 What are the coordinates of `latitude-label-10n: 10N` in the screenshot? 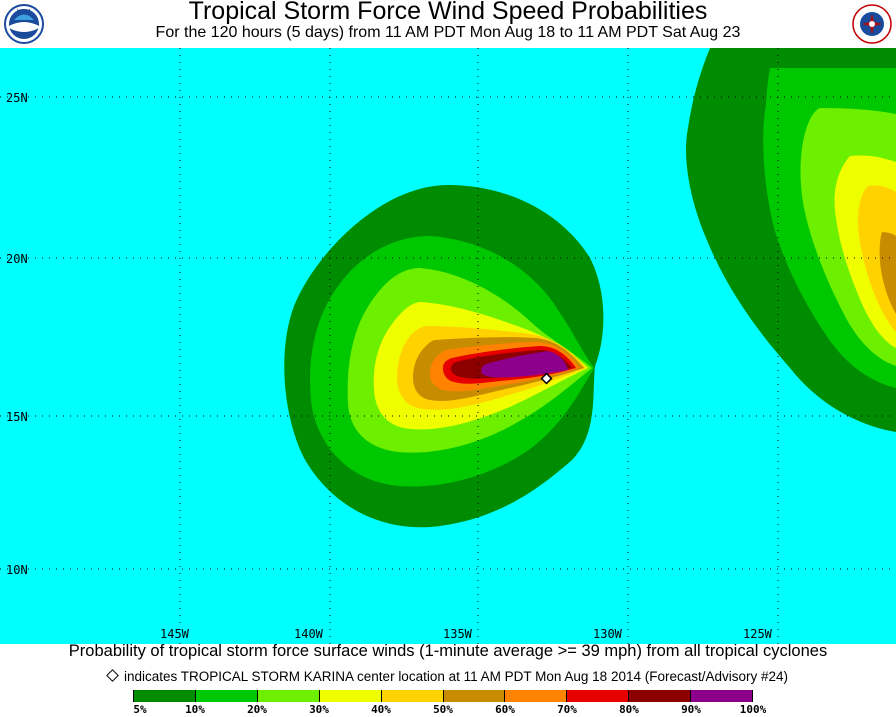 It's located at (17, 570).